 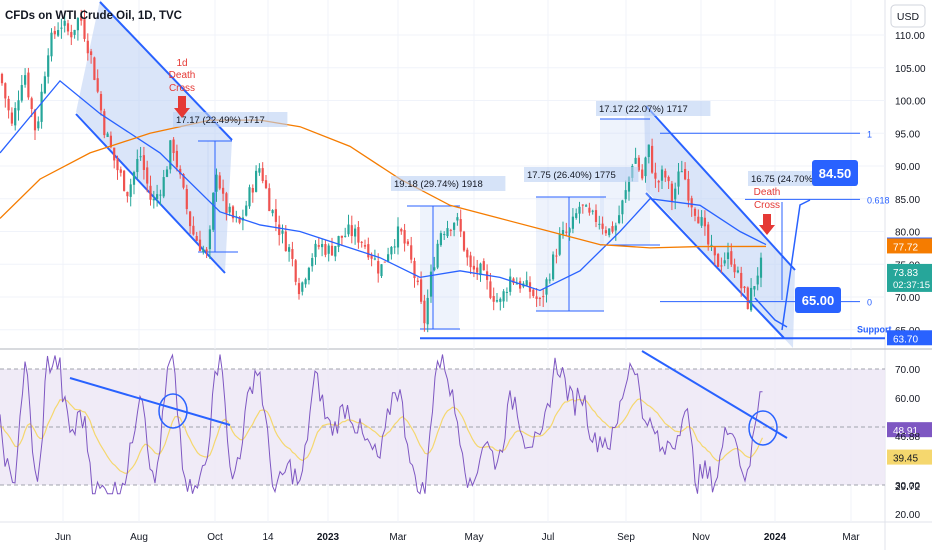 What do you see at coordinates (909, 457) in the screenshot?
I see `rsi-label-badge` at bounding box center [909, 457].